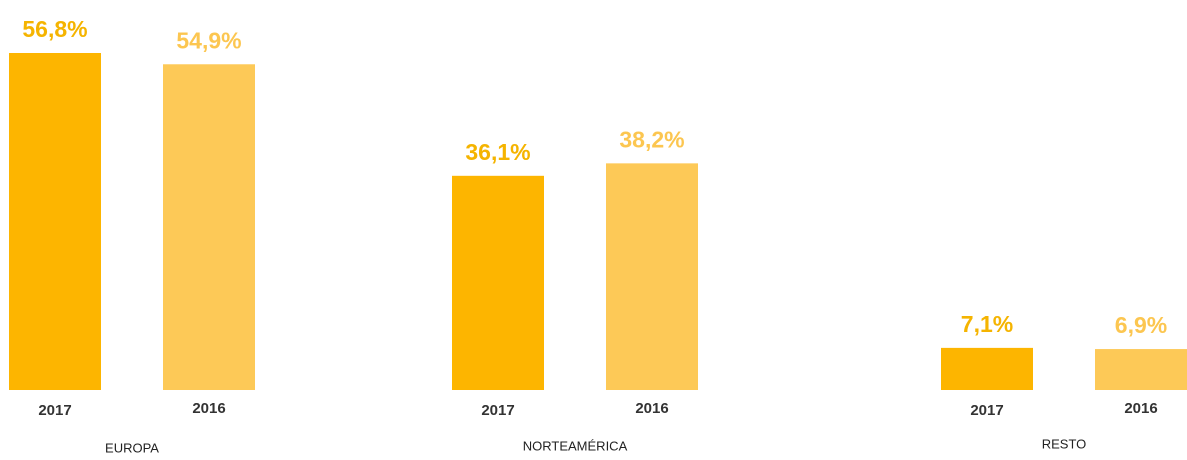 This screenshot has height=460, width=1187. I want to click on category-label: RESTO, so click(1064, 443).